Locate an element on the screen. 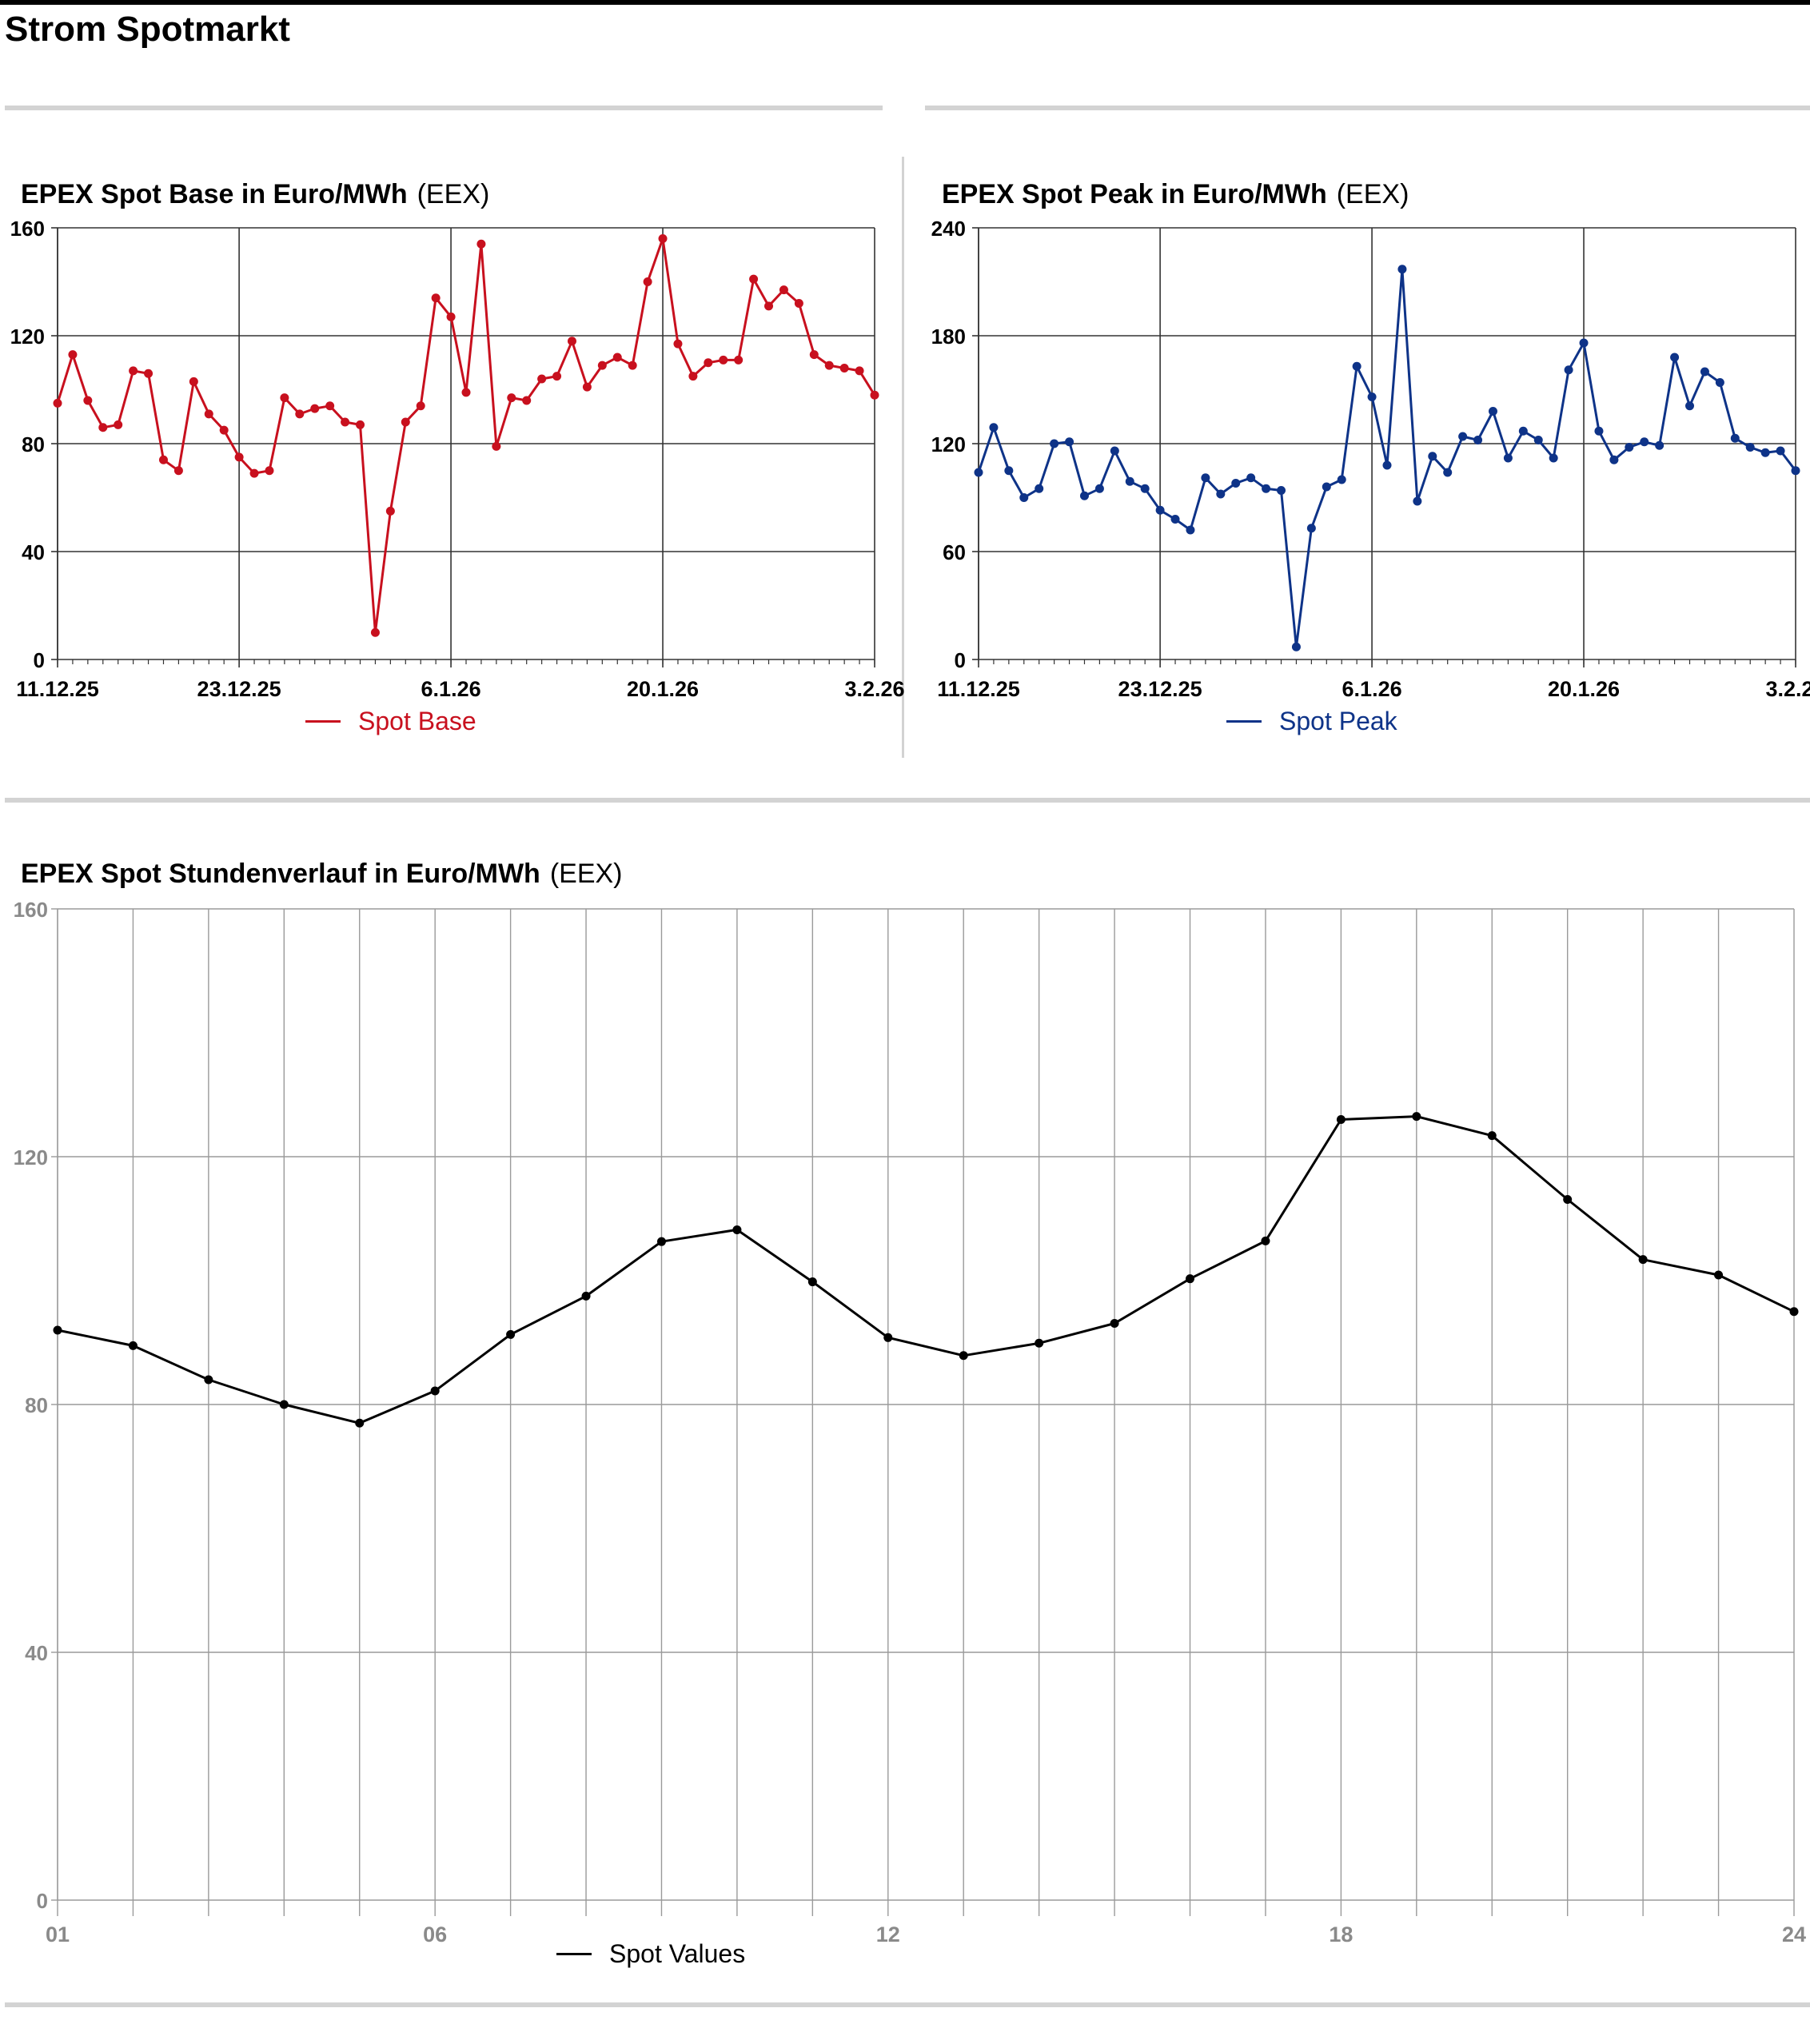 This screenshot has height=2044, width=1810. separator-top-left is located at coordinates (444, 108).